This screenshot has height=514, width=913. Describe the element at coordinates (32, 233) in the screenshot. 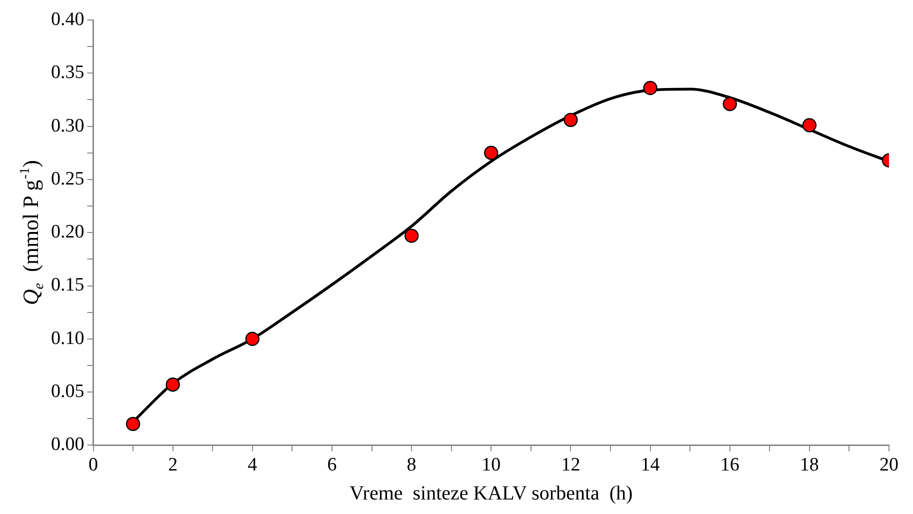

I see `y-axis-title: Qe (mmol P g-1)` at that location.